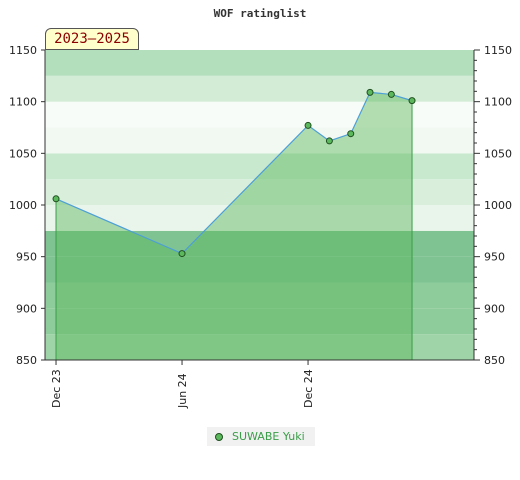  Describe the element at coordinates (498, 102) in the screenshot. I see `y-tick-label-right: 1100` at that location.